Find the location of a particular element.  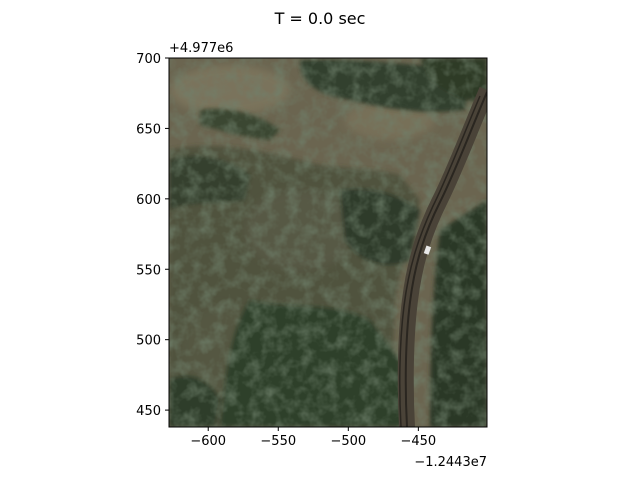

vehicle-marker is located at coordinates (427, 250).